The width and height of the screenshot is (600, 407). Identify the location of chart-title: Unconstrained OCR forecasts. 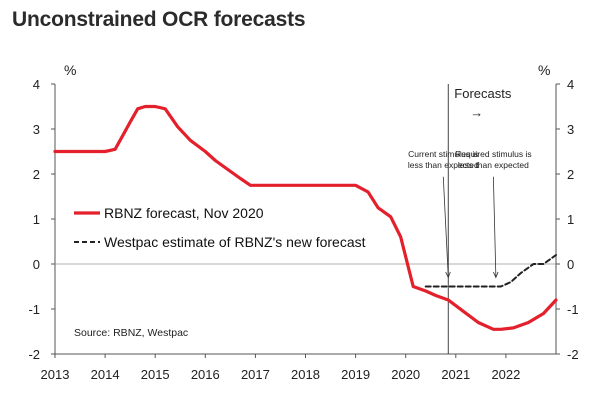
(159, 19).